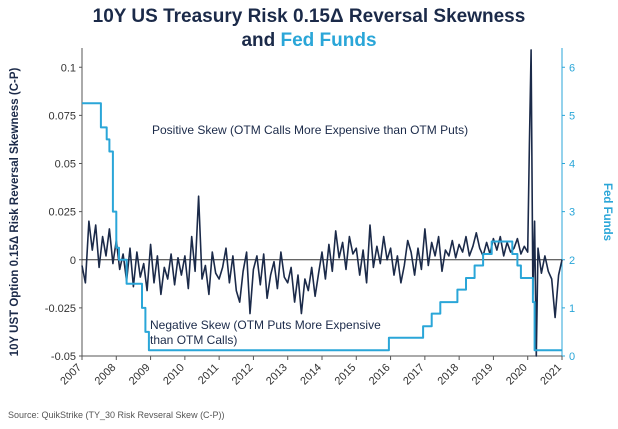  Describe the element at coordinates (572, 68) in the screenshot. I see `y-tick-label-right: 6` at that location.